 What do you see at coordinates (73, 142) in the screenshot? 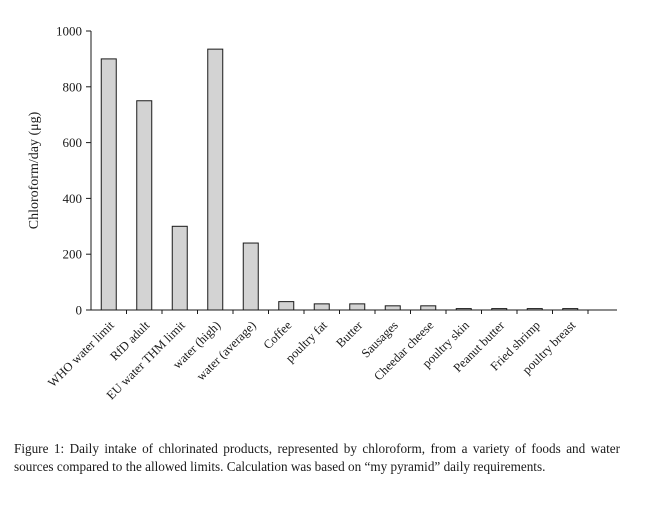
I see `y-tick-label: 600` at bounding box center [73, 142].